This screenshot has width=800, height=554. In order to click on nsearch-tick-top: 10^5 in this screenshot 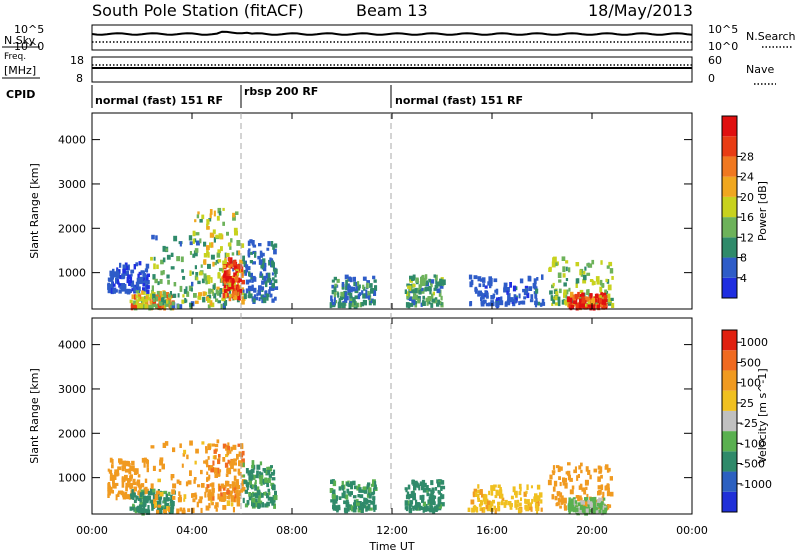, I will do `click(723, 29)`.